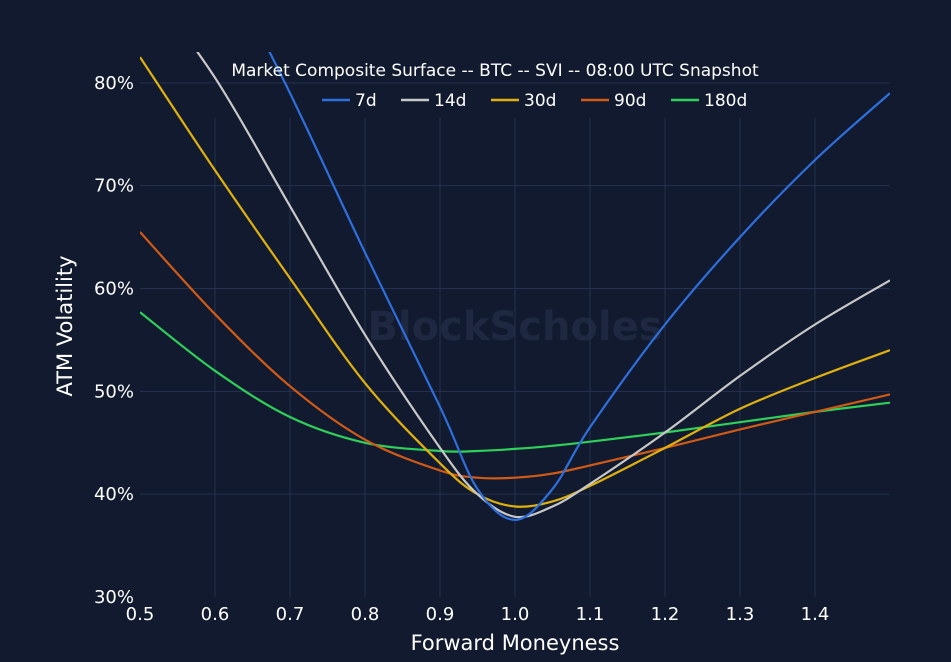 The height and width of the screenshot is (662, 951). Describe the element at coordinates (215, 614) in the screenshot. I see `x-tick-label: 0.6` at that location.